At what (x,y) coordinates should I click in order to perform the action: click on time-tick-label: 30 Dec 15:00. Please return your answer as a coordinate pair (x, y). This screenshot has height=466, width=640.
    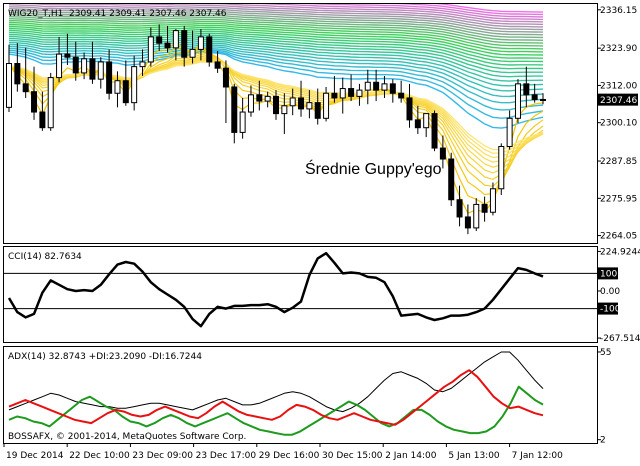
    Looking at the image, I should click on (352, 456).